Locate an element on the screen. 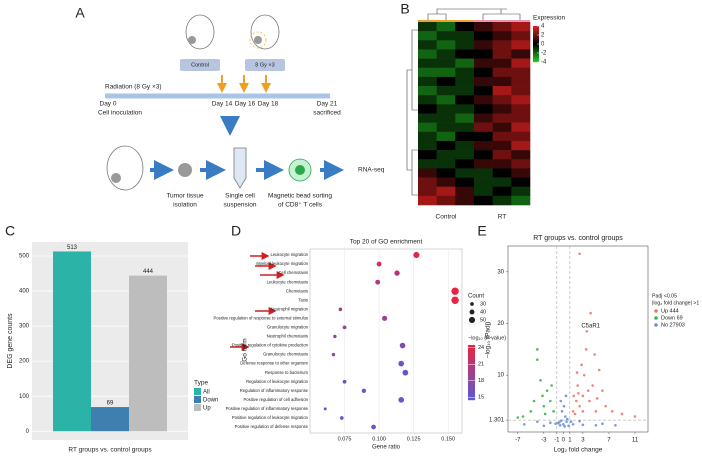  x-tick-label: 0.150 is located at coordinates (448, 439).